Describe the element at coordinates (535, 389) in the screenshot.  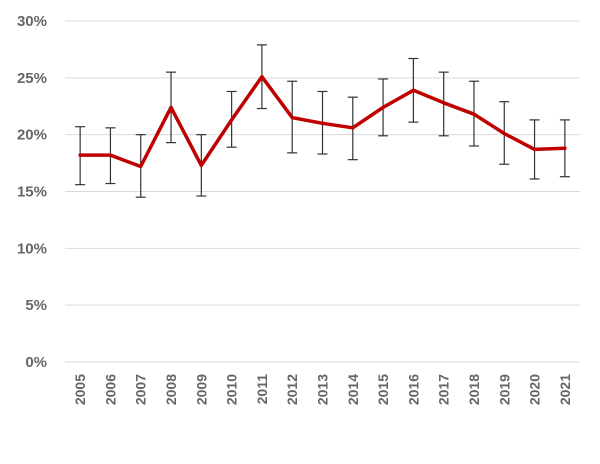
I see `x-tick-label: 2020` at that location.